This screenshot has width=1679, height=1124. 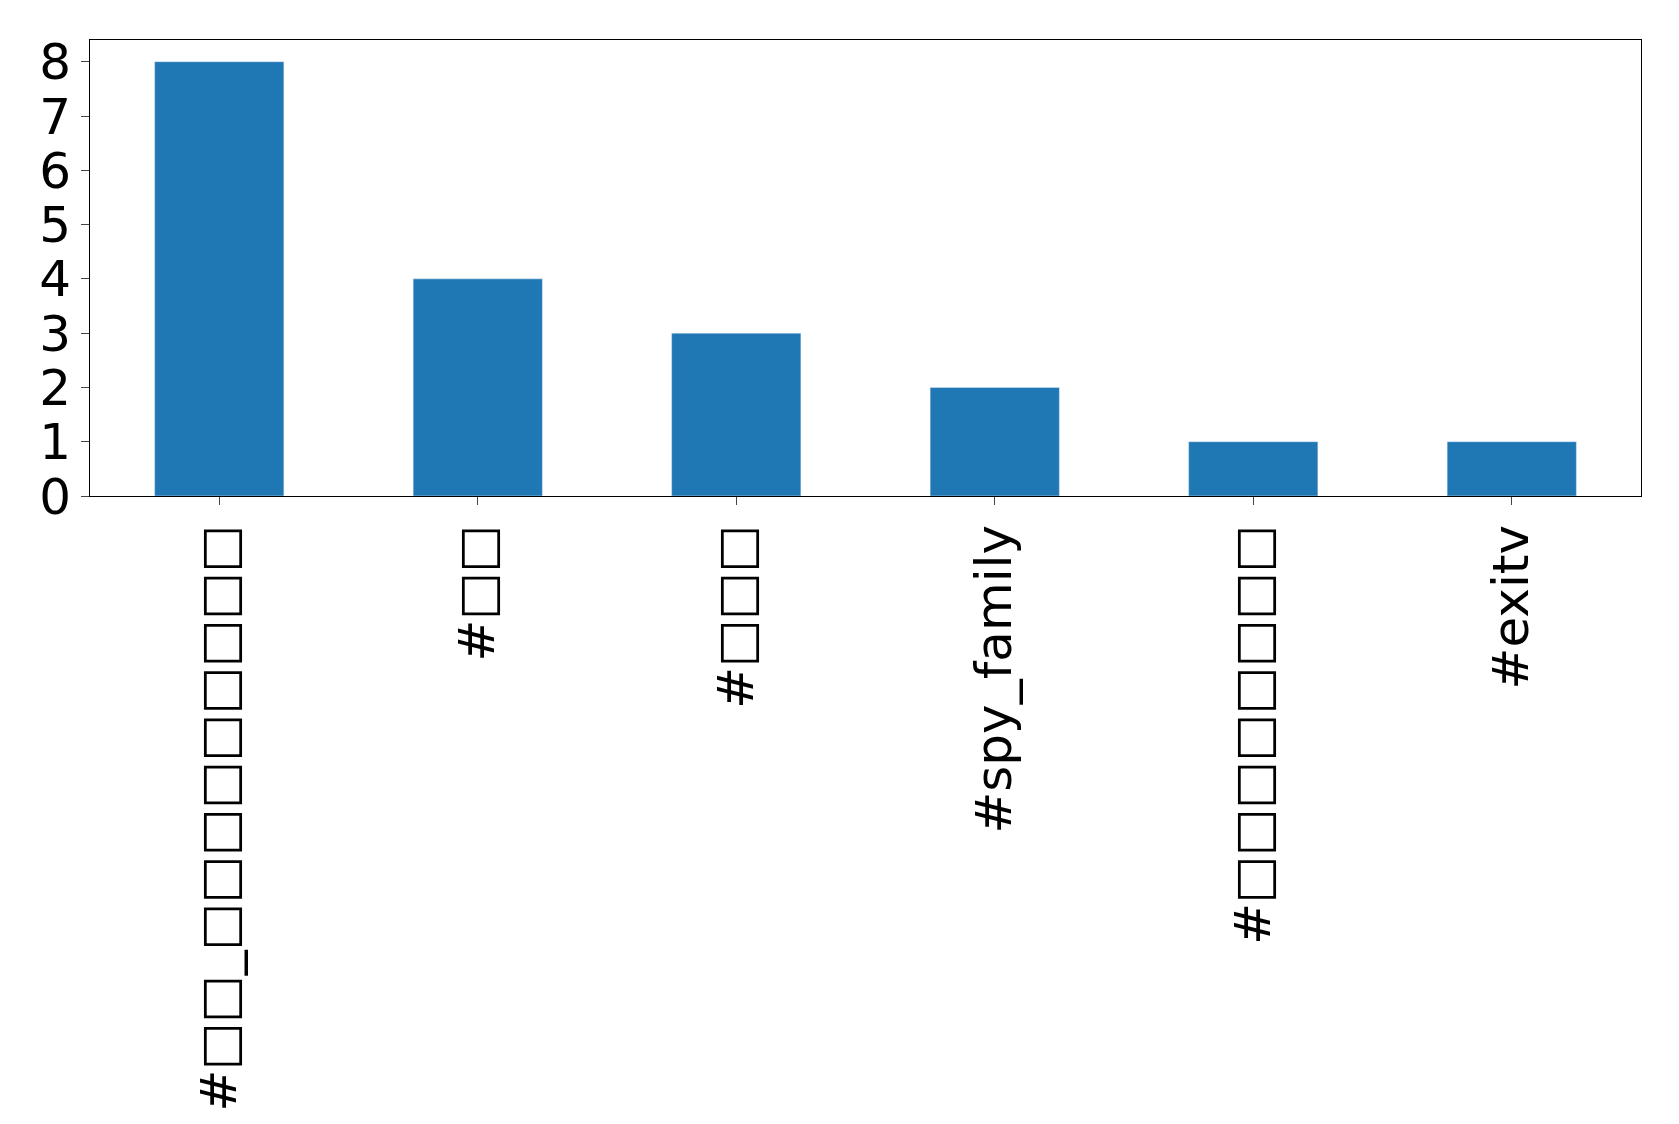 I want to click on x-tick-label: #□□□□□□□□, so click(x=1252, y=735).